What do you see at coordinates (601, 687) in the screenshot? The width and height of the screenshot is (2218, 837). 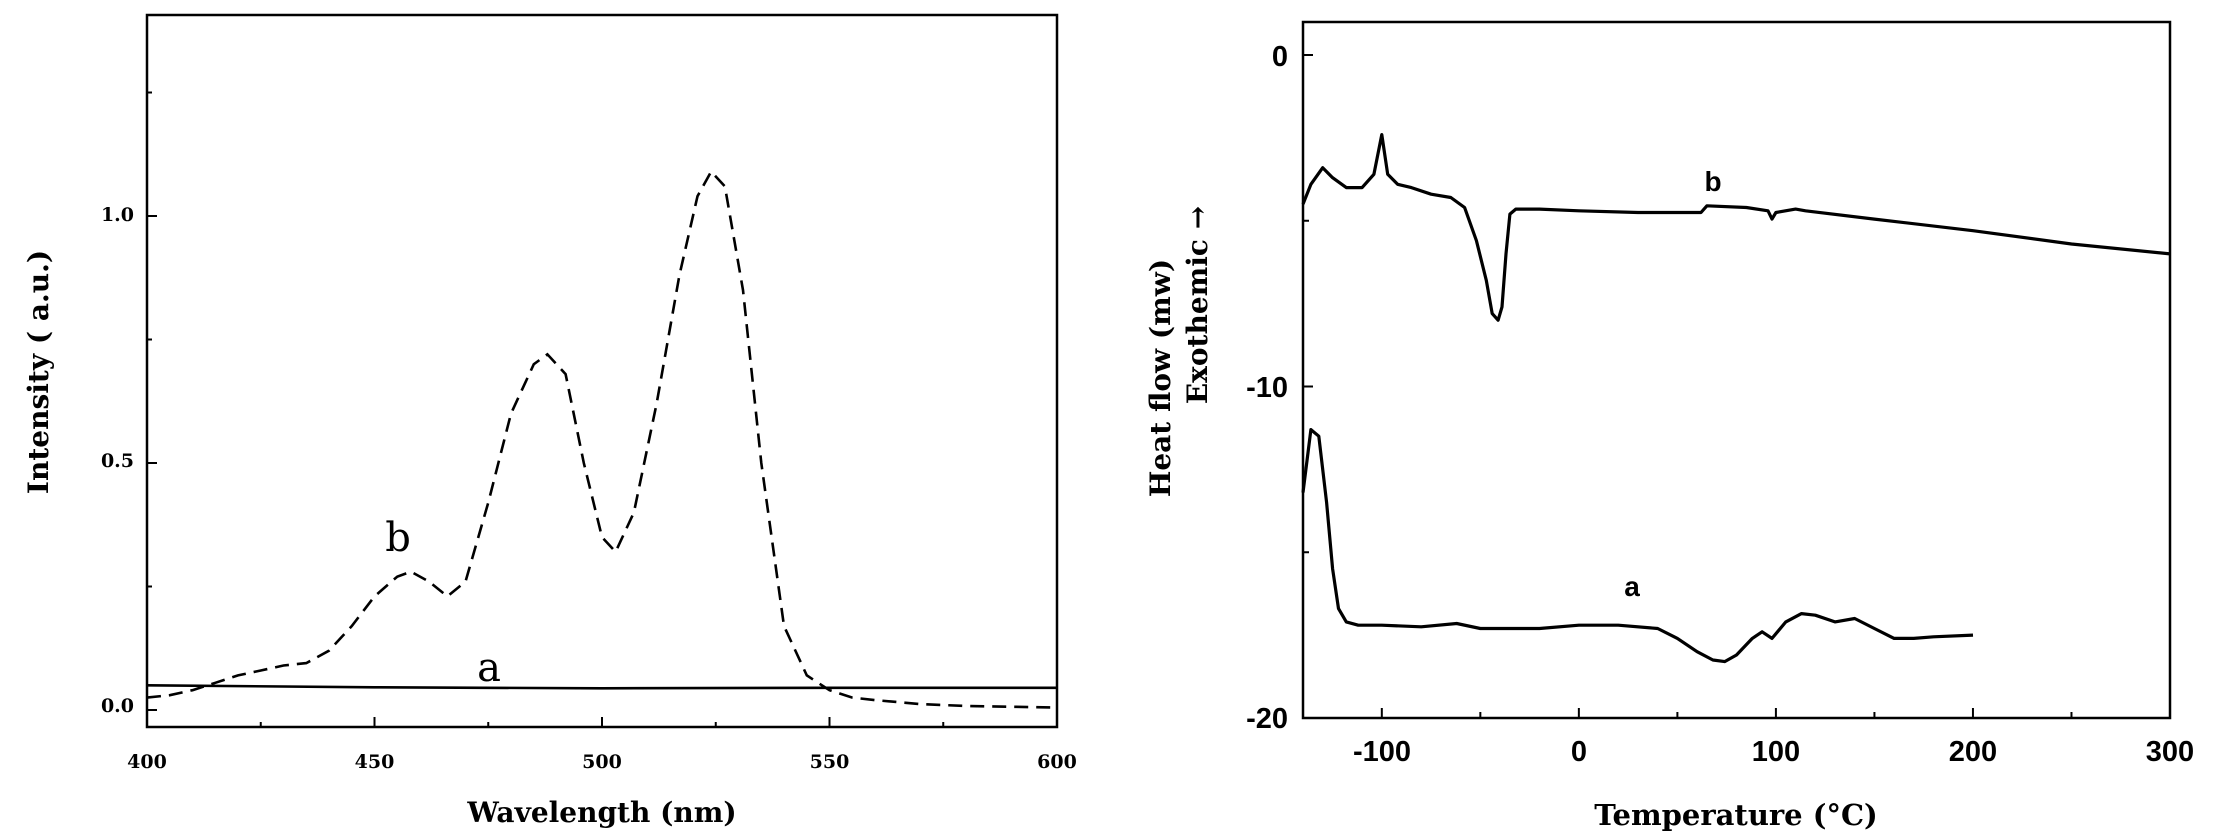 I see `left-series-a-line` at bounding box center [601, 687].